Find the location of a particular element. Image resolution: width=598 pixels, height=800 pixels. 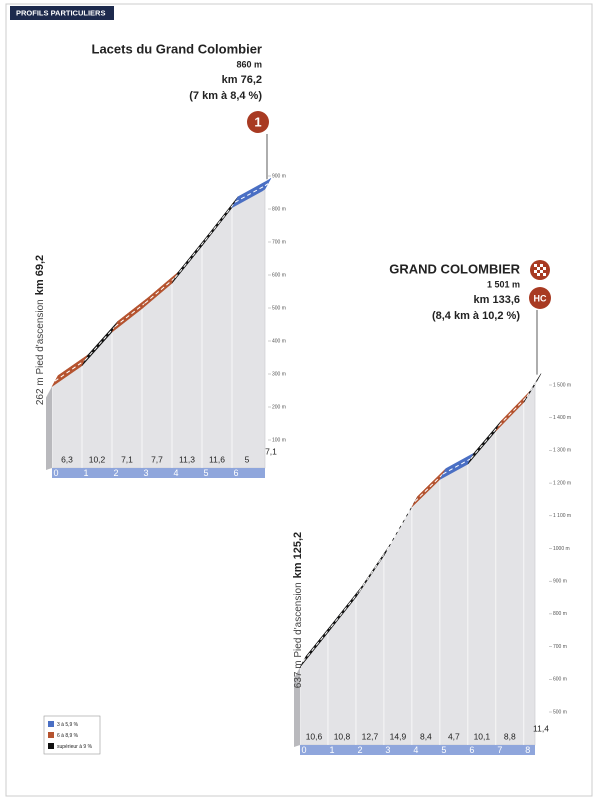

y-tick-label: 200 m is located at coordinates (279, 407).